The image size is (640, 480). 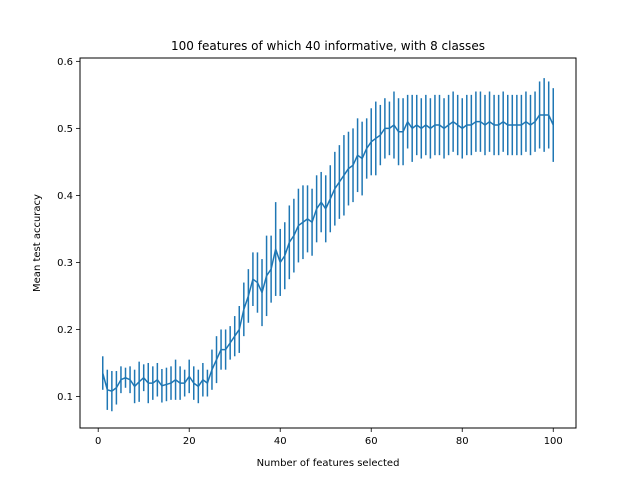 What do you see at coordinates (328, 463) in the screenshot?
I see `x-axis-label: Number of features selected` at bounding box center [328, 463].